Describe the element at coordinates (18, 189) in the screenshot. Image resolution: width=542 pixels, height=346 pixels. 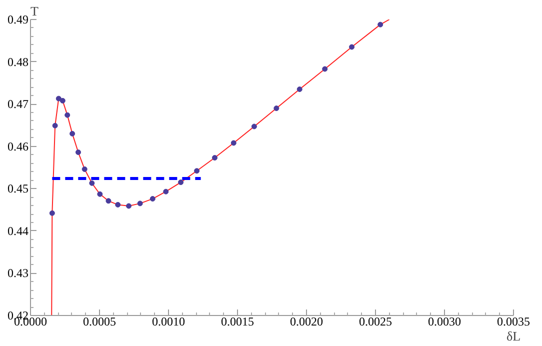
I see `y-tick-label: 0.45` at that location.